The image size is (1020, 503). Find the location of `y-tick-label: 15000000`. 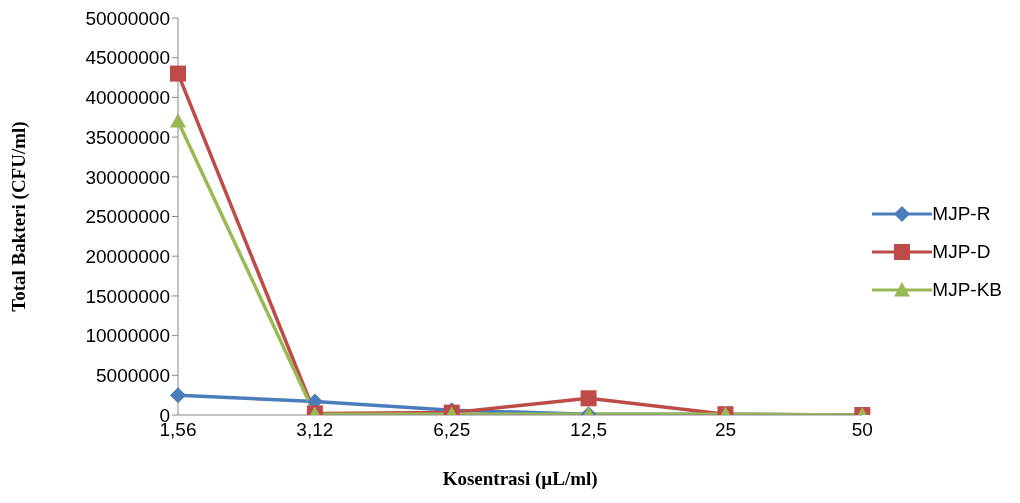

y-tick-label: 15000000 is located at coordinates (127, 296).